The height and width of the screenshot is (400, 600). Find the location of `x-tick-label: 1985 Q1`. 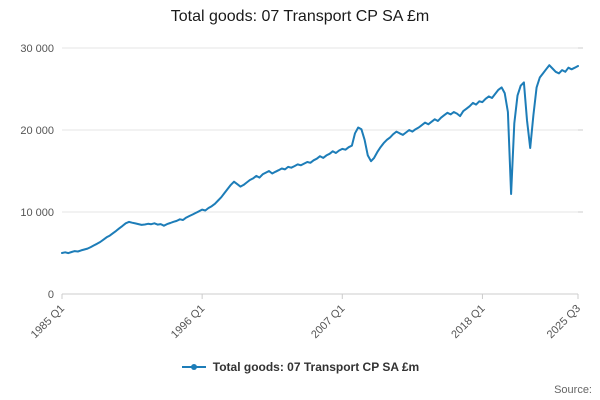

x-tick-label: 1985 Q1 is located at coordinates (48, 322).